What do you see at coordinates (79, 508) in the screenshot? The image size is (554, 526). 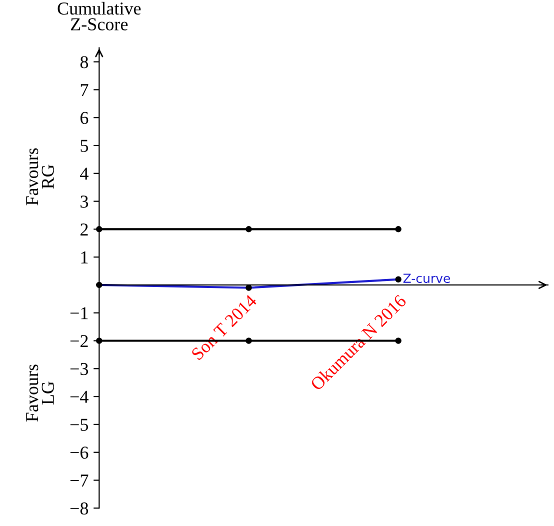 I see `y-tick-label: −8` at bounding box center [79, 508].